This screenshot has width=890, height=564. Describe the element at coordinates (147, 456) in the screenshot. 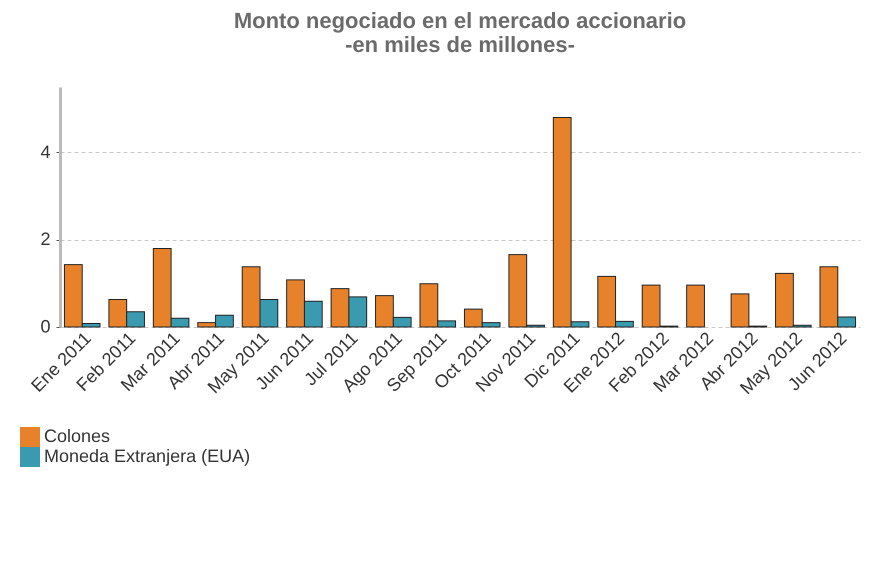

I see `legend-label: Moneda Extranjera (EUA)` at that location.